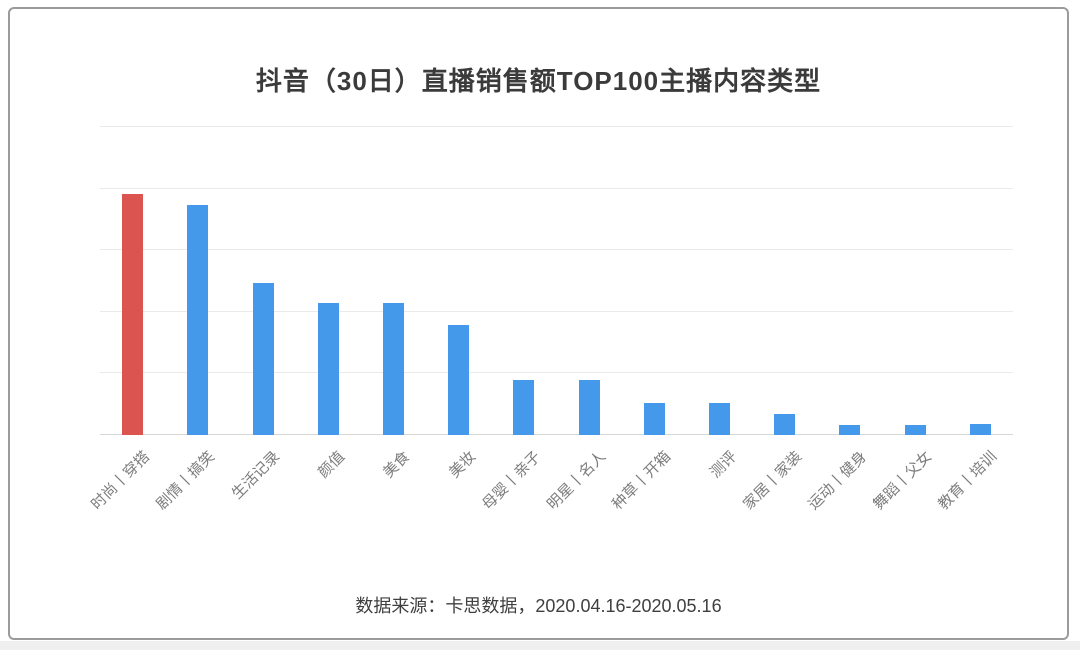 The height and width of the screenshot is (650, 1080). Describe the element at coordinates (540, 645) in the screenshot. I see `bottom-edge-strip` at that location.